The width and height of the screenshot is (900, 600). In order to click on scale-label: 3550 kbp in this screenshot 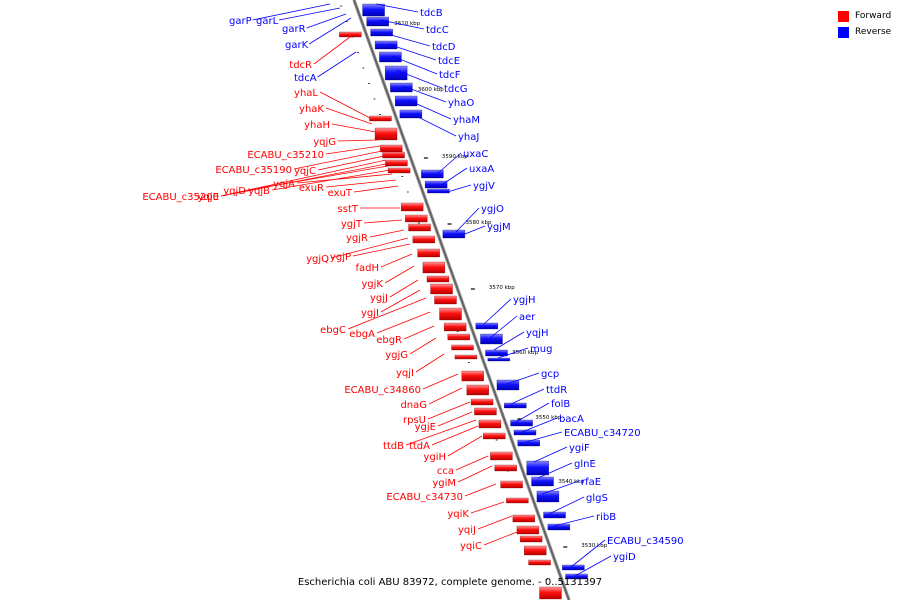, I will do `click(548, 418)`.